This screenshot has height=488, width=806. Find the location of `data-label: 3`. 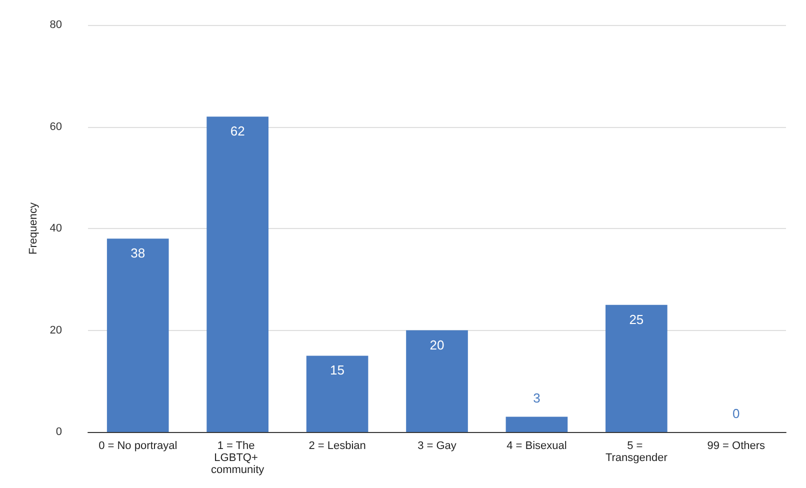

data-label: 3 is located at coordinates (536, 398).